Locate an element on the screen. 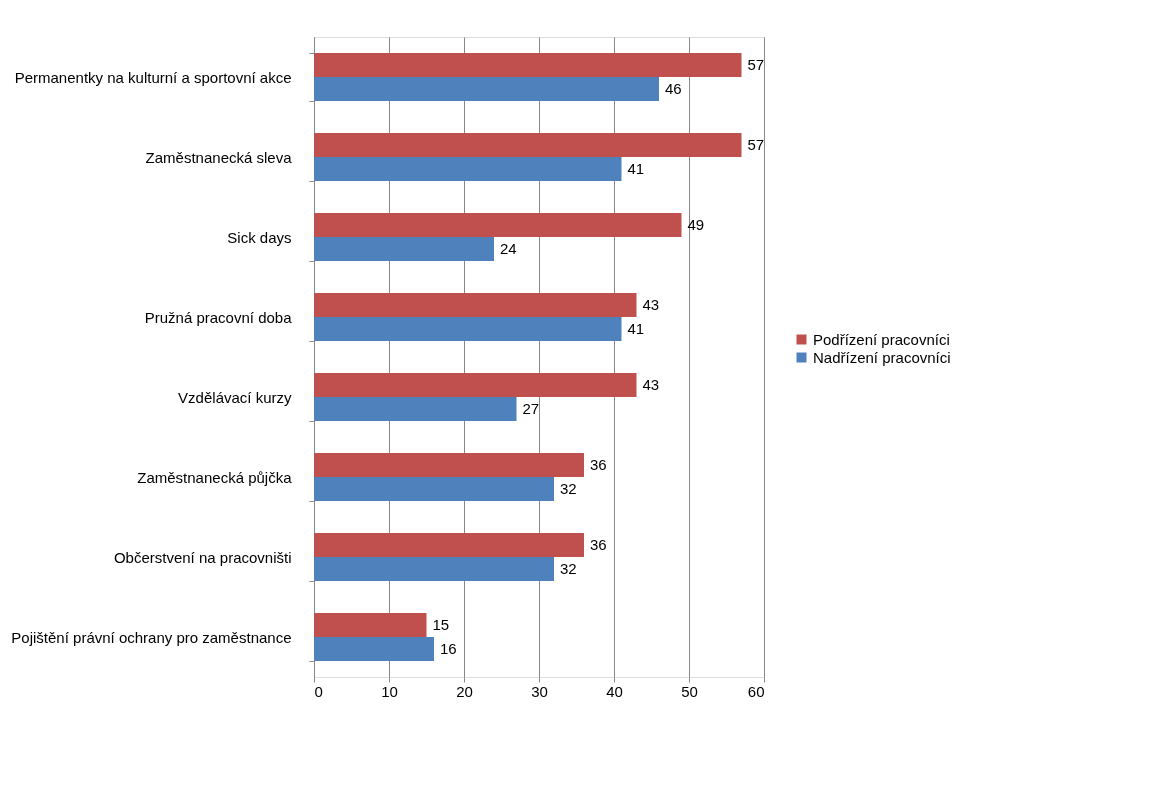 The height and width of the screenshot is (801, 1149). data-label: 46 is located at coordinates (673, 88).